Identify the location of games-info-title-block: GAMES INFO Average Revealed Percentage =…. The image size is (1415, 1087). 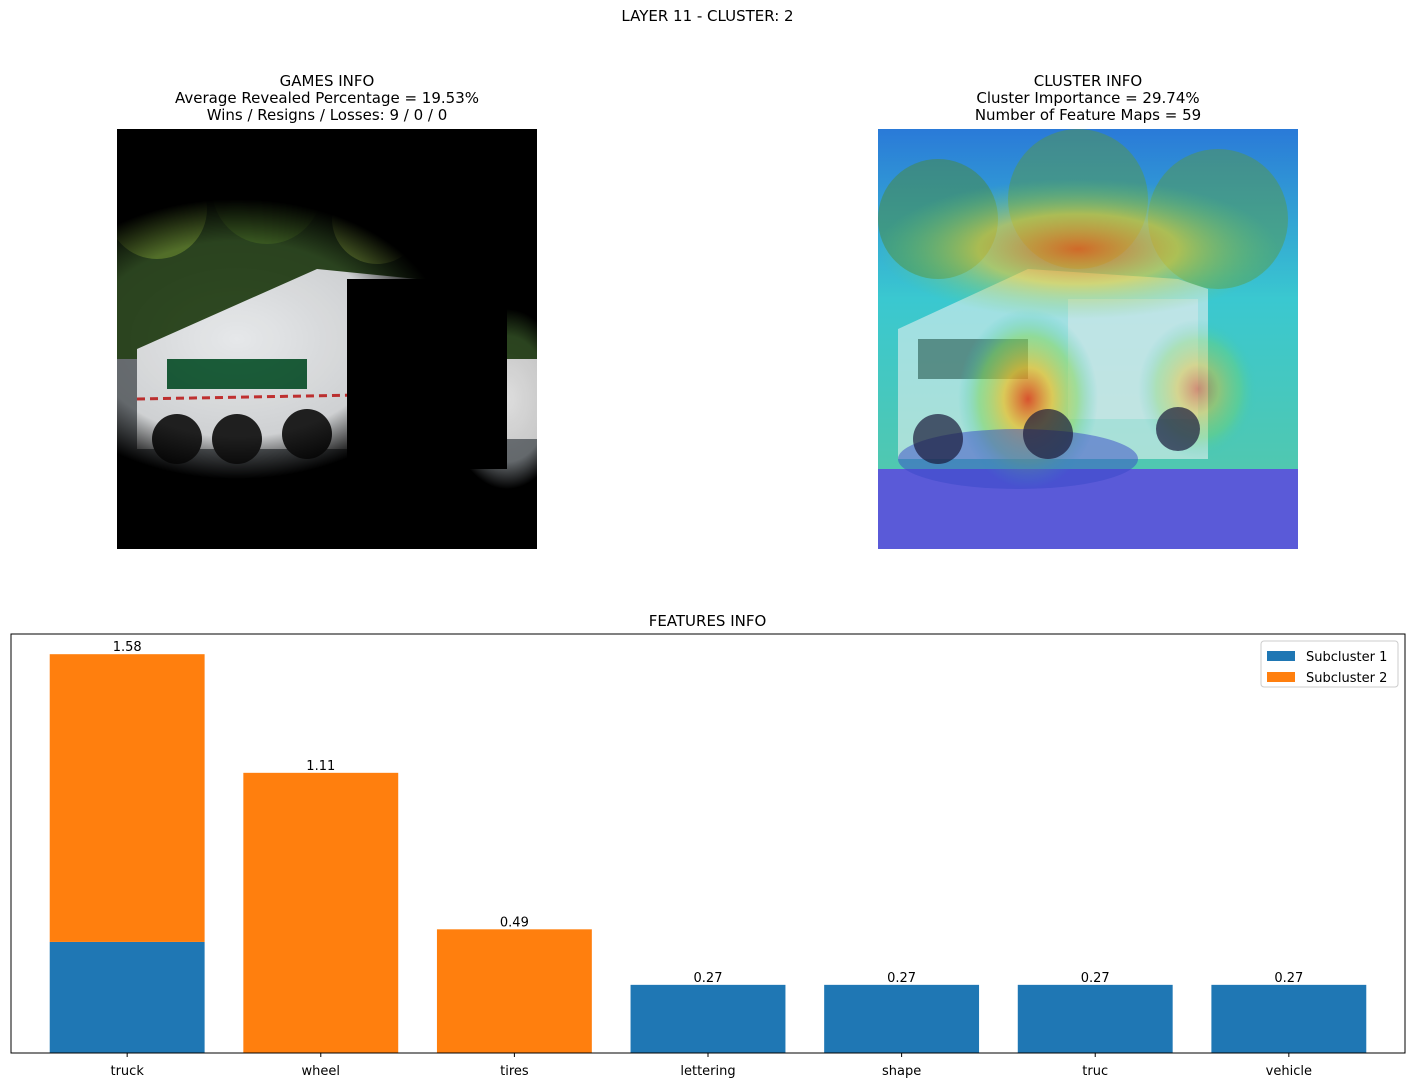
(327, 98).